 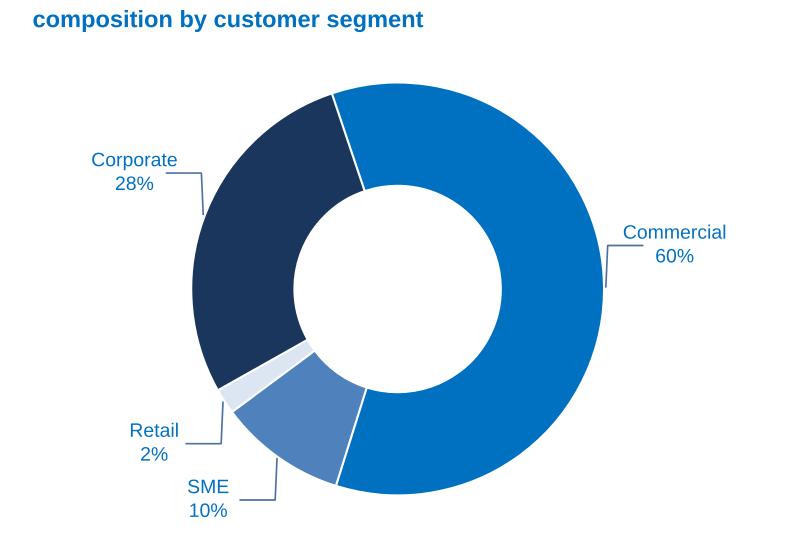 What do you see at coordinates (134, 161) in the screenshot?
I see `slice-label: Corporate` at bounding box center [134, 161].